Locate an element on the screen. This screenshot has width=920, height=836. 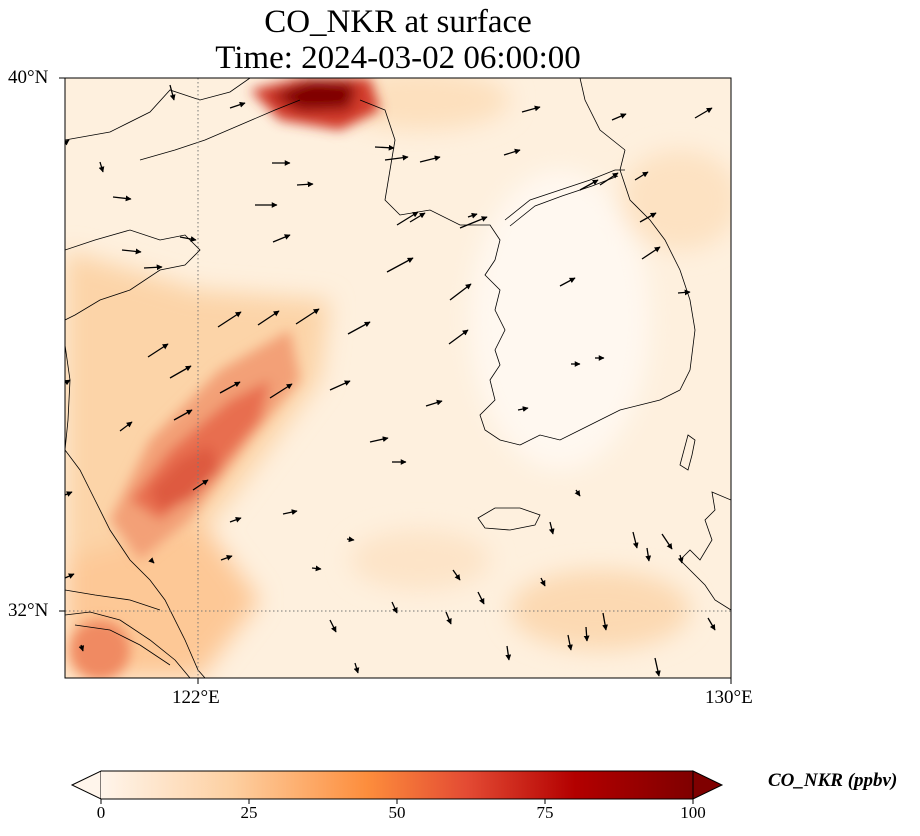
lat-label-32n: 32°N is located at coordinates (28, 610).